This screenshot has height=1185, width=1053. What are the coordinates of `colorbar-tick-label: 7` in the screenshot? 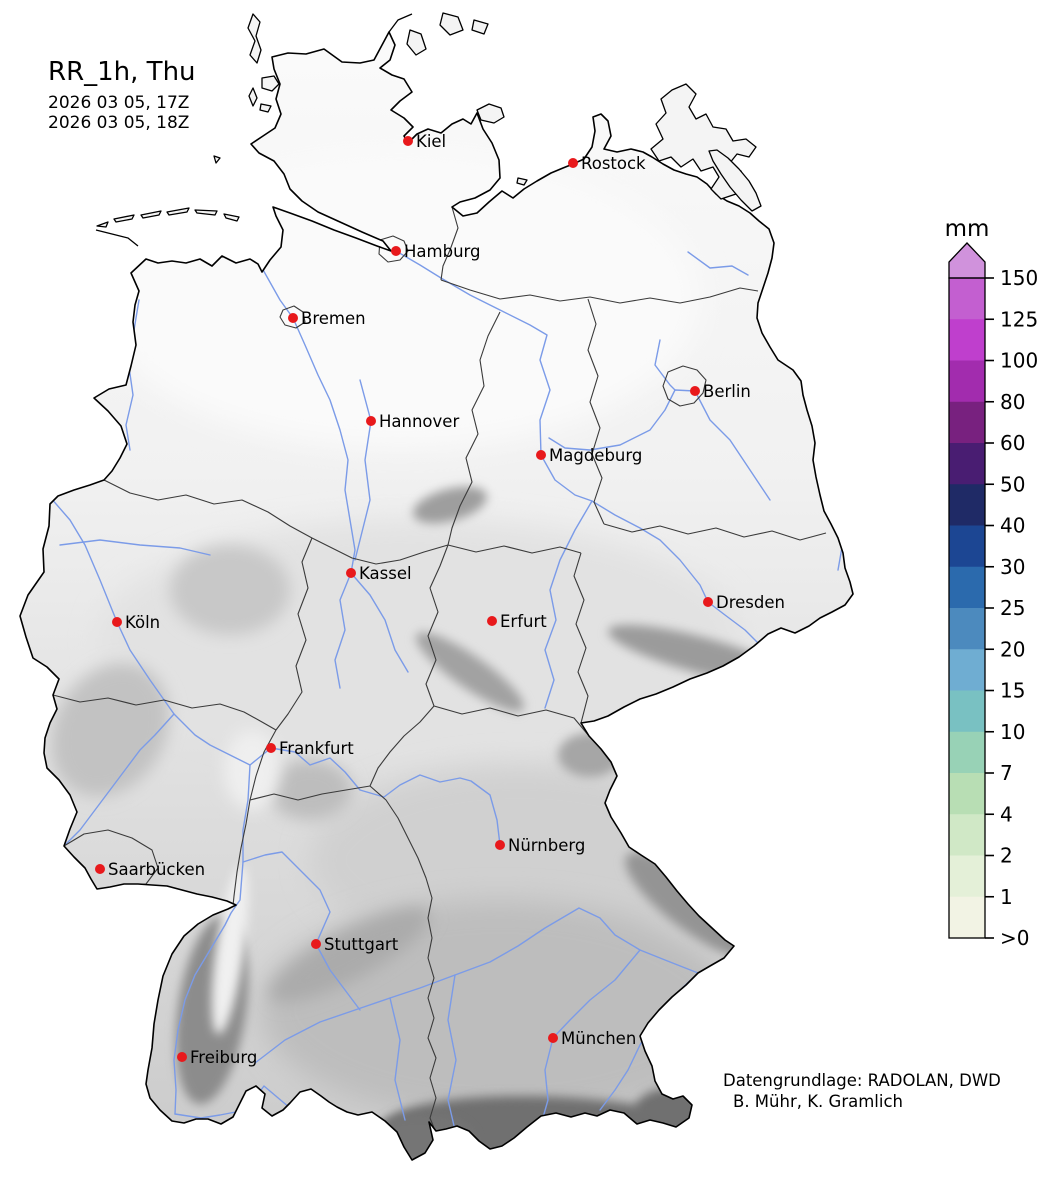 It's located at (1006, 773).